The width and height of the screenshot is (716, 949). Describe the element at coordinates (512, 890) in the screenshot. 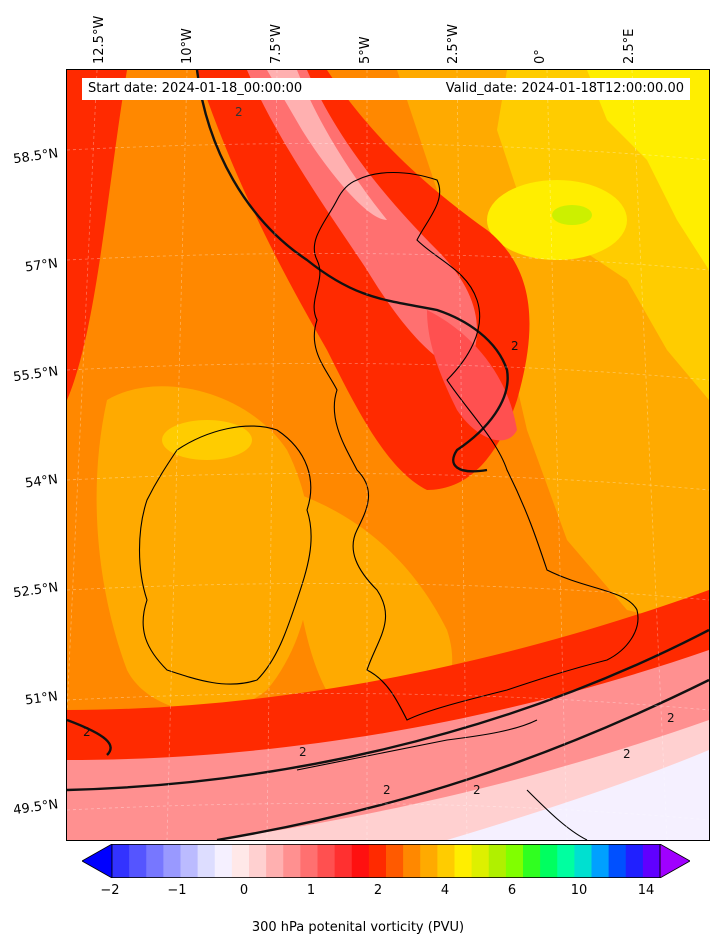

I see `colorbar-tick-6: 6` at that location.